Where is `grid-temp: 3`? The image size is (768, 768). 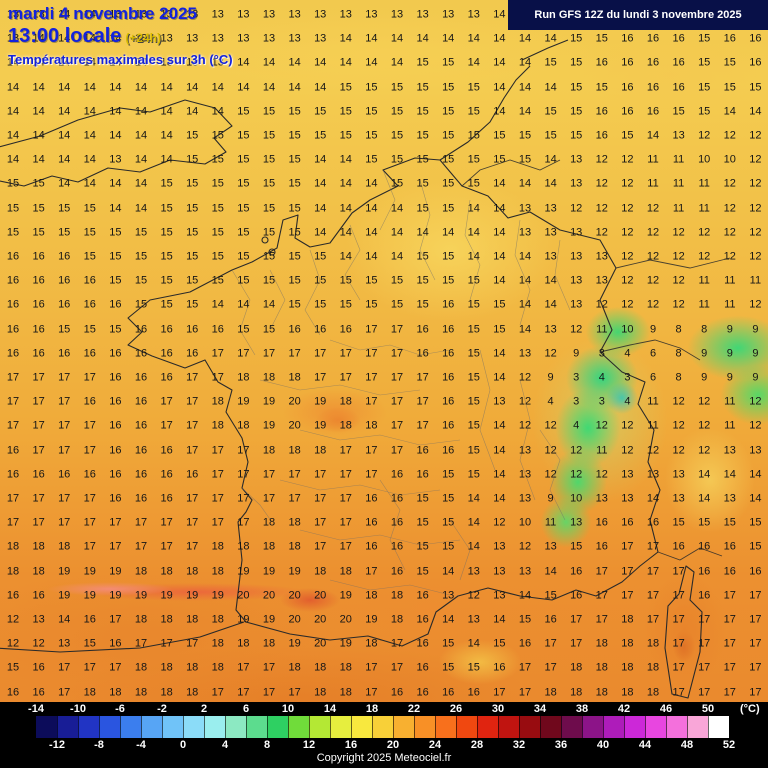
grid-temp: 3 is located at coordinates (576, 377).